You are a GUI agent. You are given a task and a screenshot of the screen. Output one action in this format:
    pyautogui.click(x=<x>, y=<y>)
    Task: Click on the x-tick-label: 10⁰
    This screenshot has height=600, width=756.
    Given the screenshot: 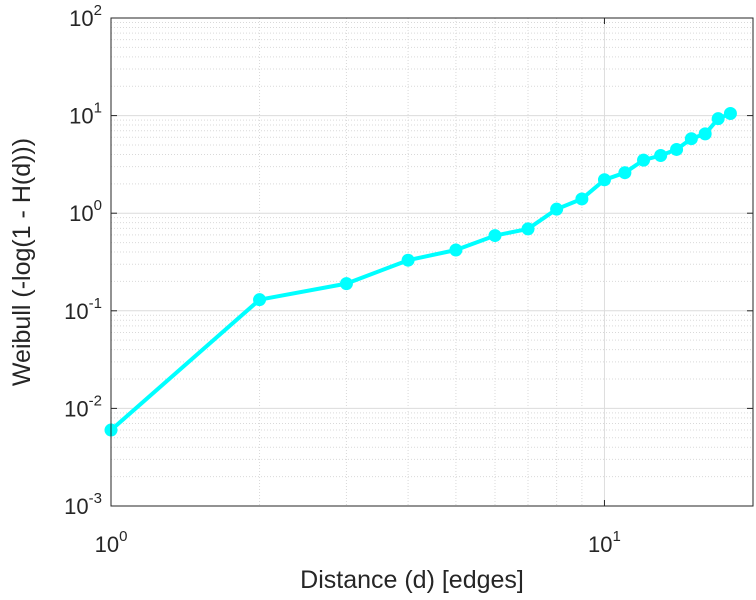 What is the action you would take?
    pyautogui.click(x=111, y=542)
    